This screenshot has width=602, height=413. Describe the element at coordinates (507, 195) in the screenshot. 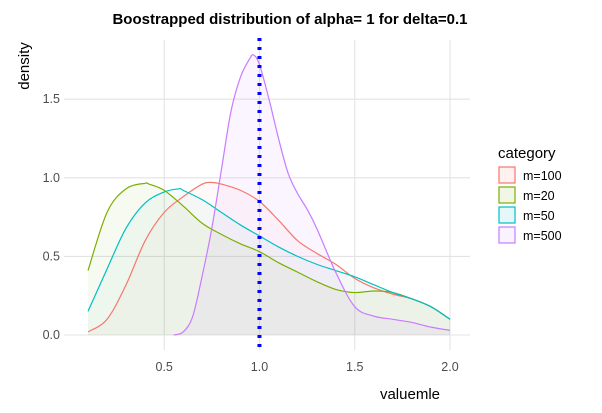

I see `legend-key-m=20` at that location.